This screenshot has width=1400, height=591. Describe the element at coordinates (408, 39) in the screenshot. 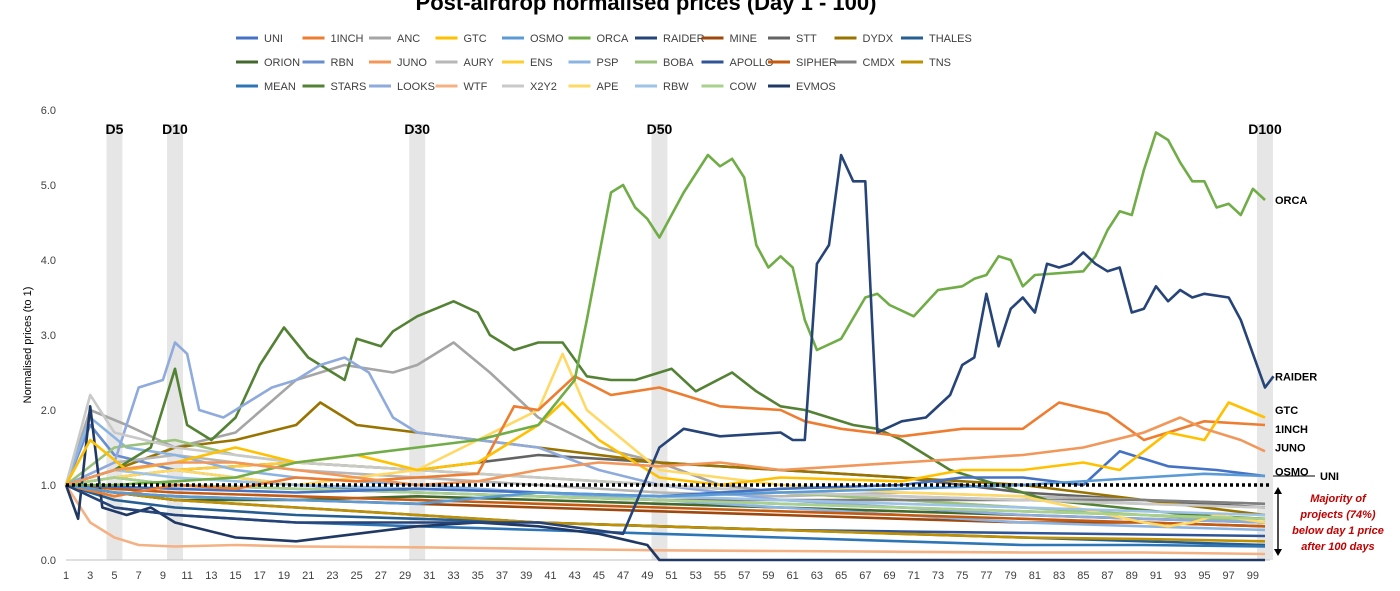

I see `legend-label-anc: ANC` at that location.